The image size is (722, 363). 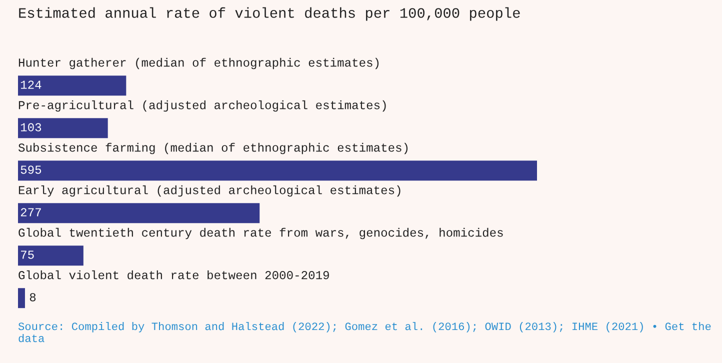 What do you see at coordinates (364, 332) in the screenshot?
I see `source-note: Source: Compiled by Thomson and Halstead (2022); Gomez et al. (2016); OWID (2013); IHME (2021) • Get the data` at bounding box center [364, 332].